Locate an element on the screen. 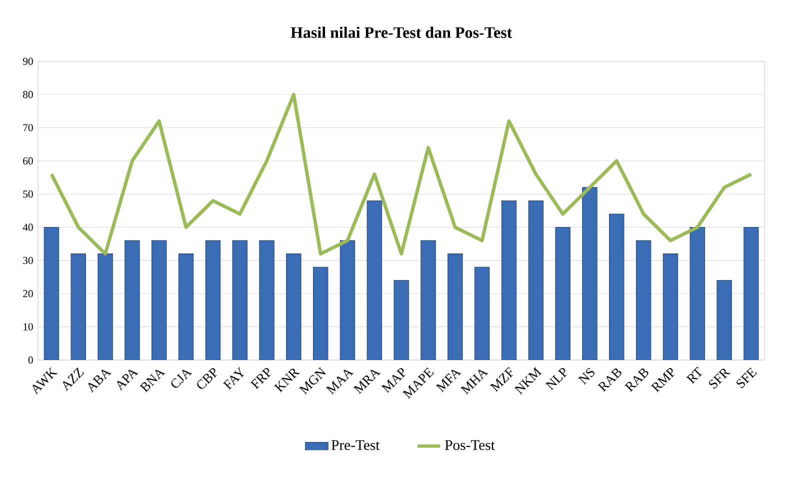 This screenshot has width=787, height=487. y-tick-label: 0 is located at coordinates (30, 360).